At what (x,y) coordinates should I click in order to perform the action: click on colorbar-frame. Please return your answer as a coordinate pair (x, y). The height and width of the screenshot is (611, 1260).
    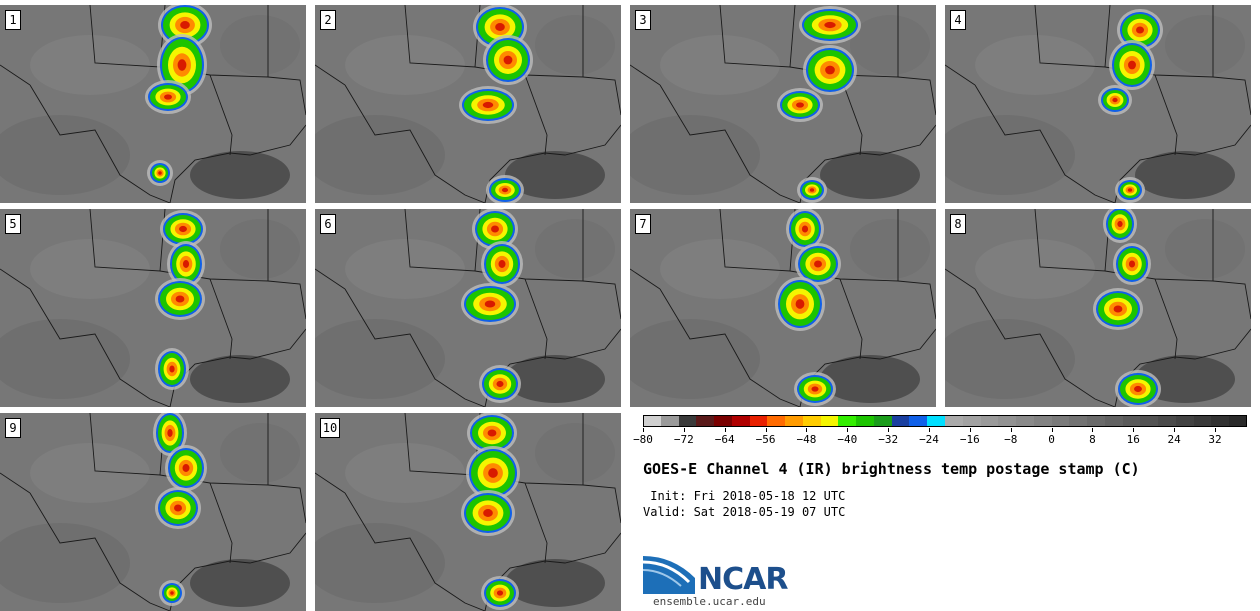
    Looking at the image, I should click on (945, 421).